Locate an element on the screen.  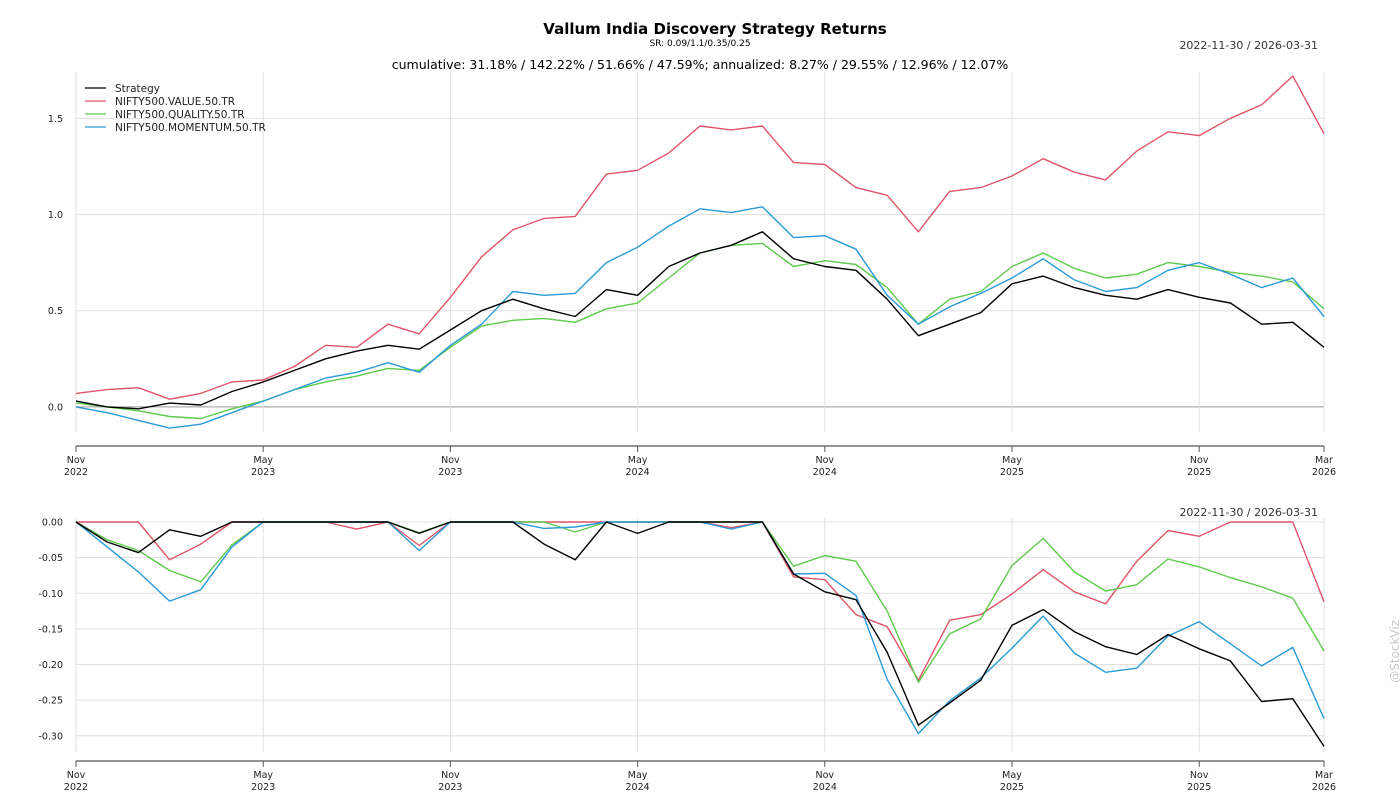
bottom-y-tick-label: -0.10 is located at coordinates (50, 594).